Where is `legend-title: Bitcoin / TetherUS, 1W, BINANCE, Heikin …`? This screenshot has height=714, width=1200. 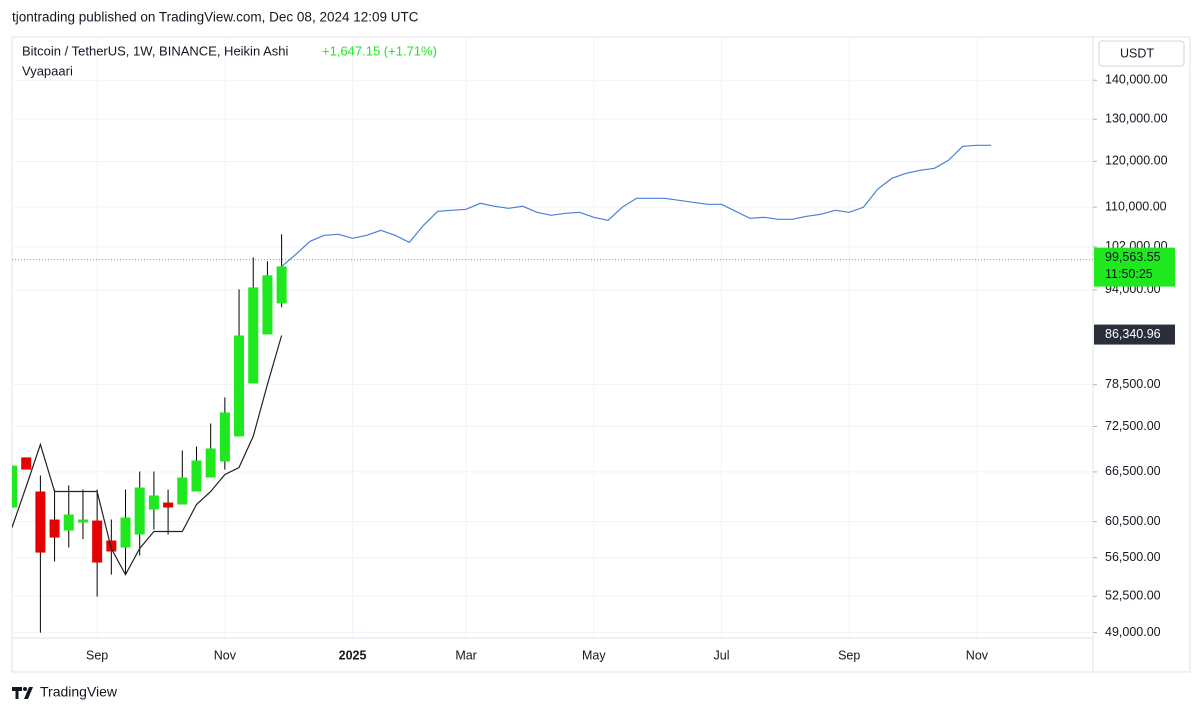 legend-title: Bitcoin / TetherUS, 1W, BINANCE, Heikin … is located at coordinates (155, 50).